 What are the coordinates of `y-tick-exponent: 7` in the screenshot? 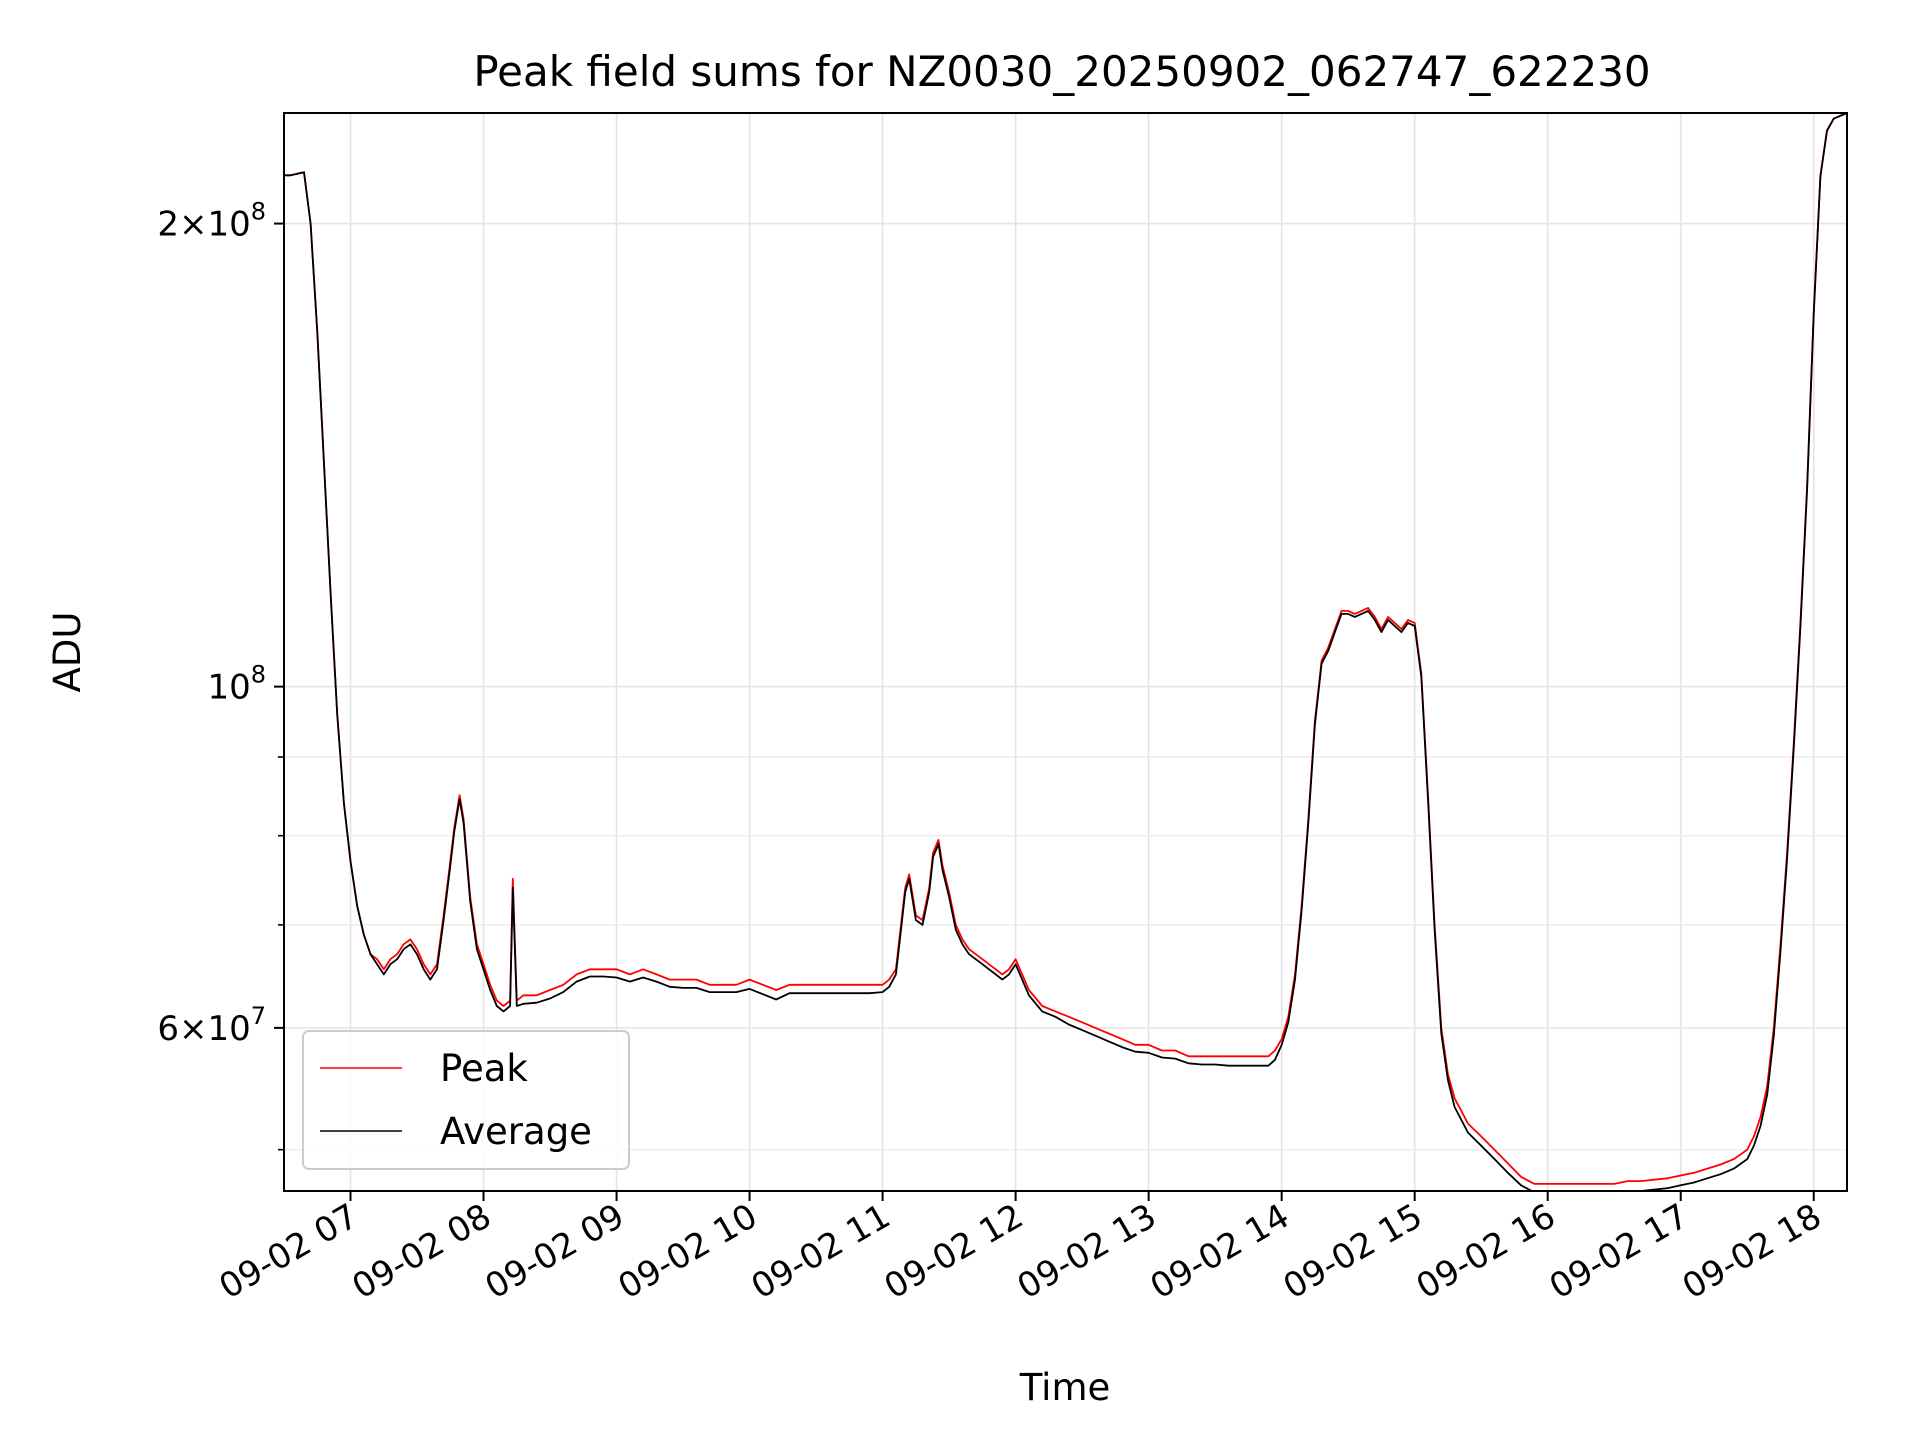 It's located at (258, 1016).